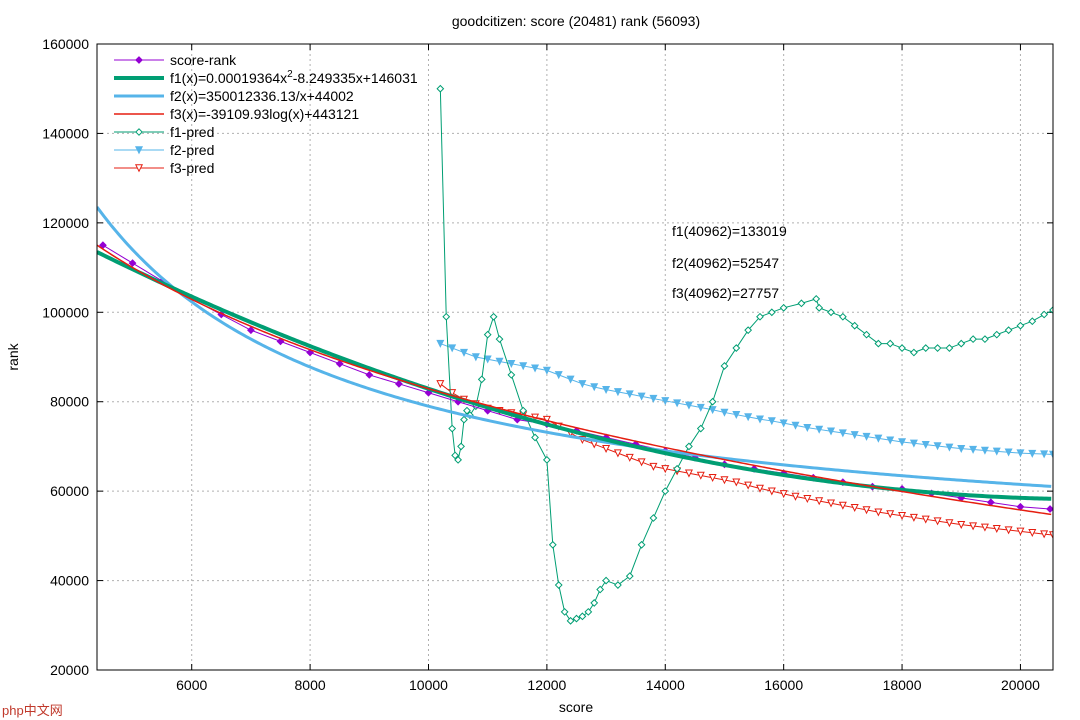 The width and height of the screenshot is (1080, 720). What do you see at coordinates (665, 685) in the screenshot?
I see `x-tick-label: 14000` at bounding box center [665, 685].